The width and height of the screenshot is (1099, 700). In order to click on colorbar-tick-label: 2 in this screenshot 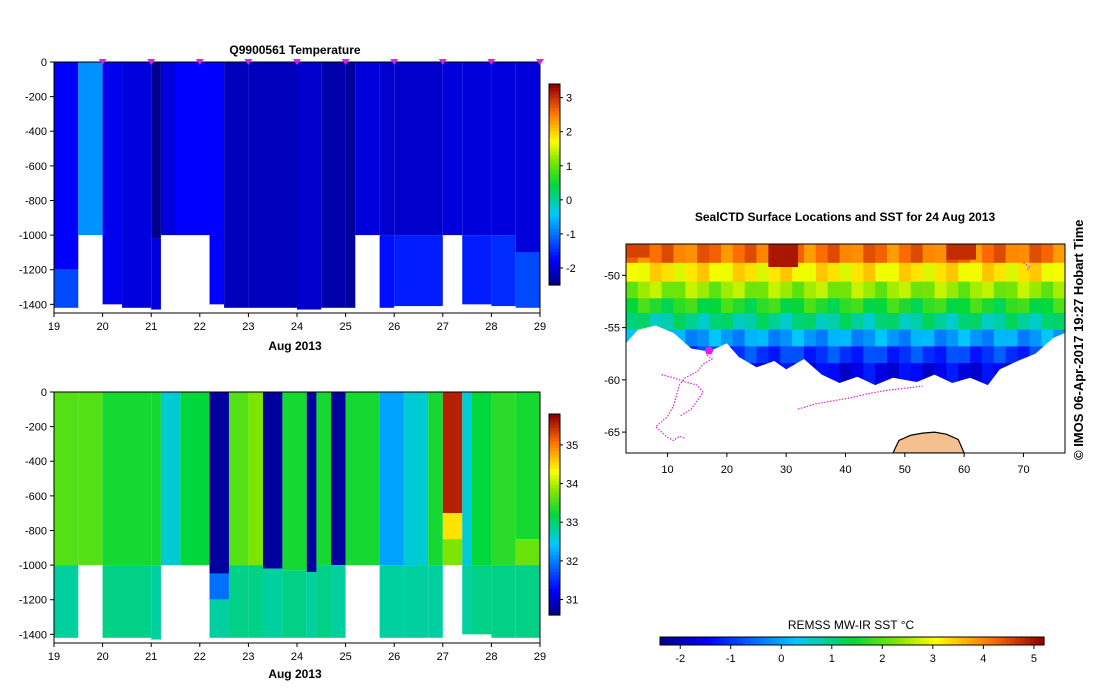, I will do `click(569, 133)`.